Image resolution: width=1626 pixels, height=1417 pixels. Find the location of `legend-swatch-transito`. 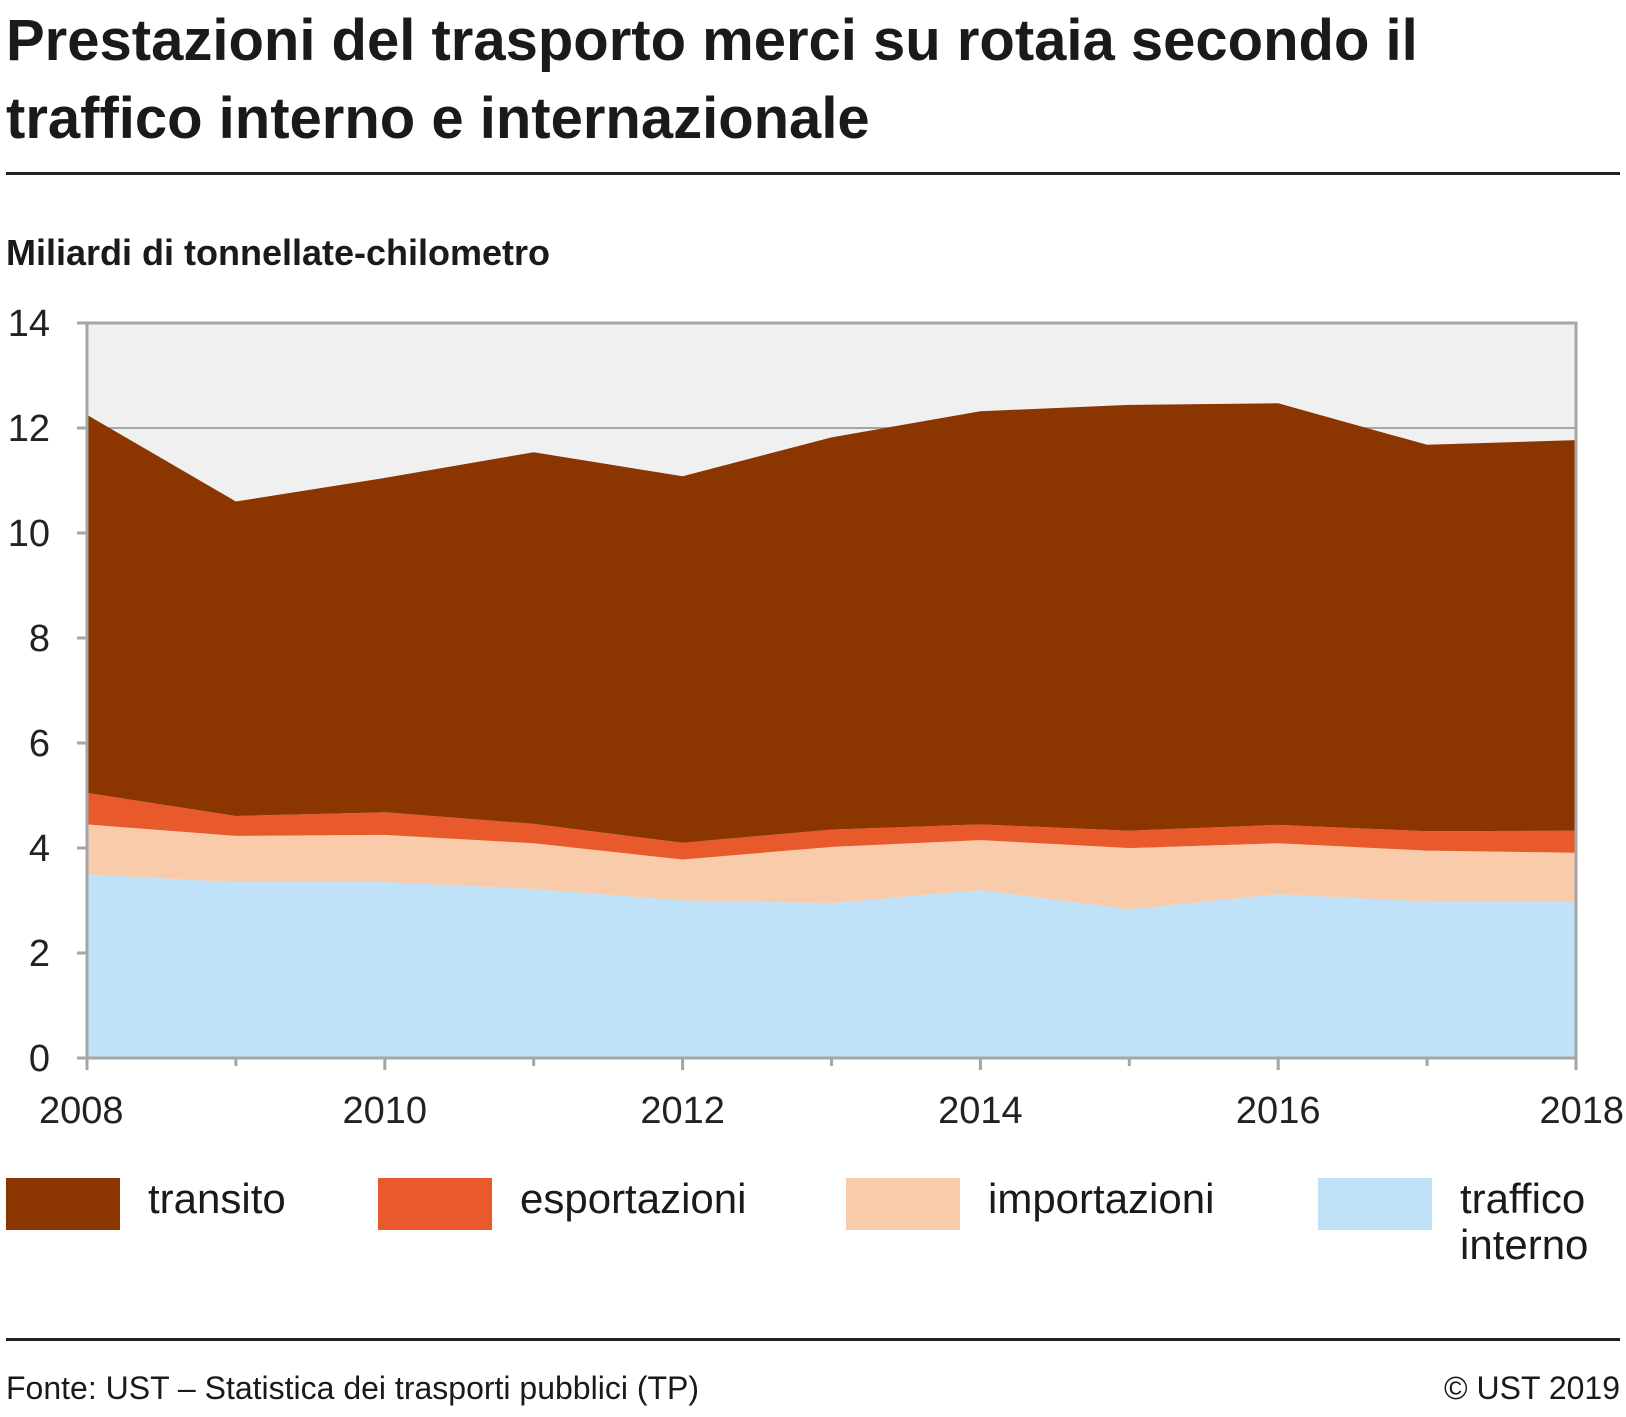

legend-swatch-transito is located at coordinates (63, 1204).